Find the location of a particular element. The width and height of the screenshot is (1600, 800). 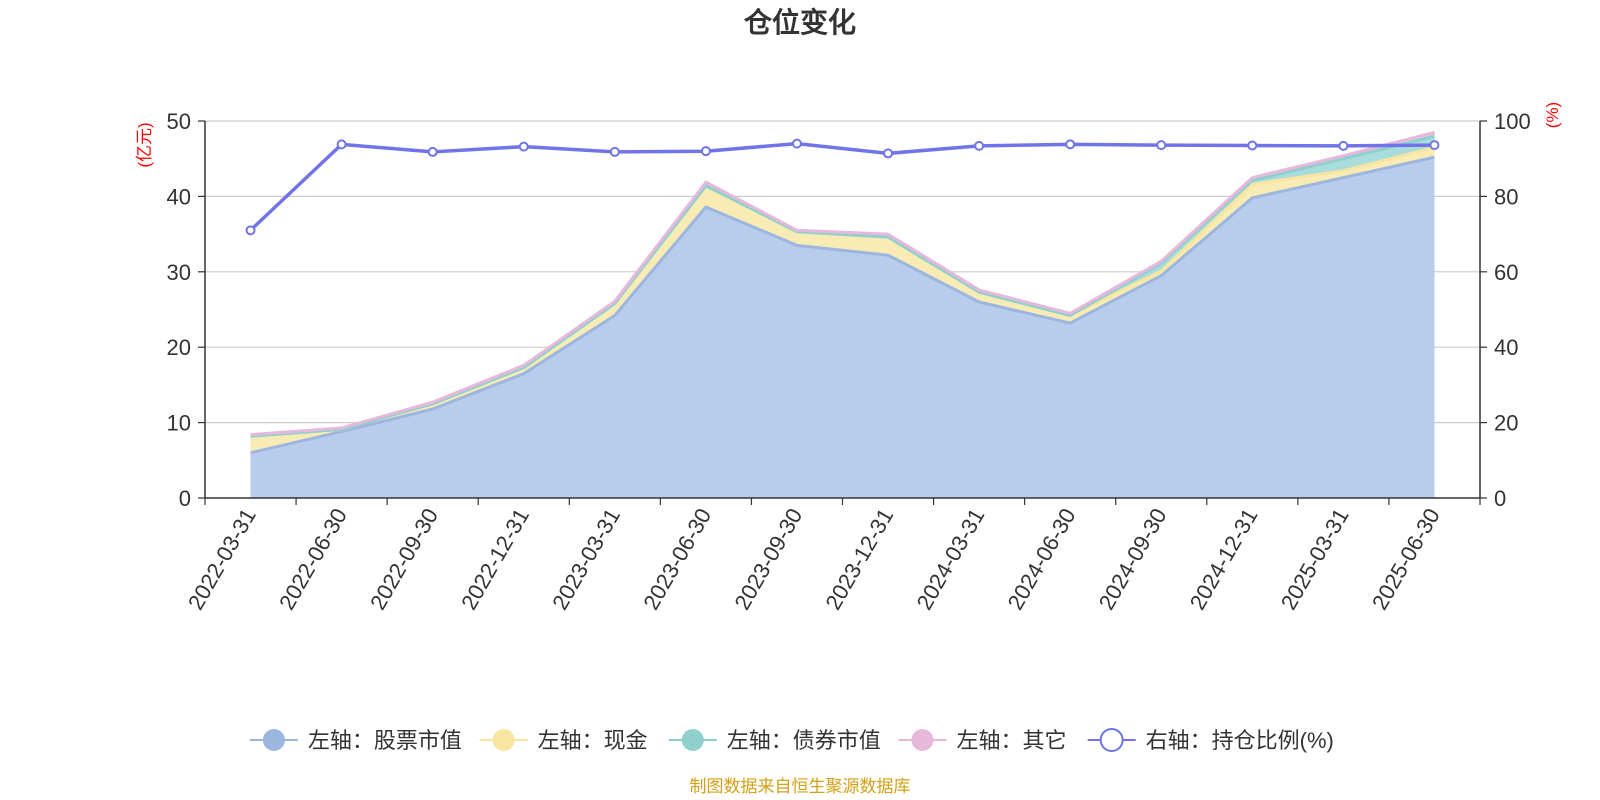

left-axis-name: (亿元) is located at coordinates (144, 144).